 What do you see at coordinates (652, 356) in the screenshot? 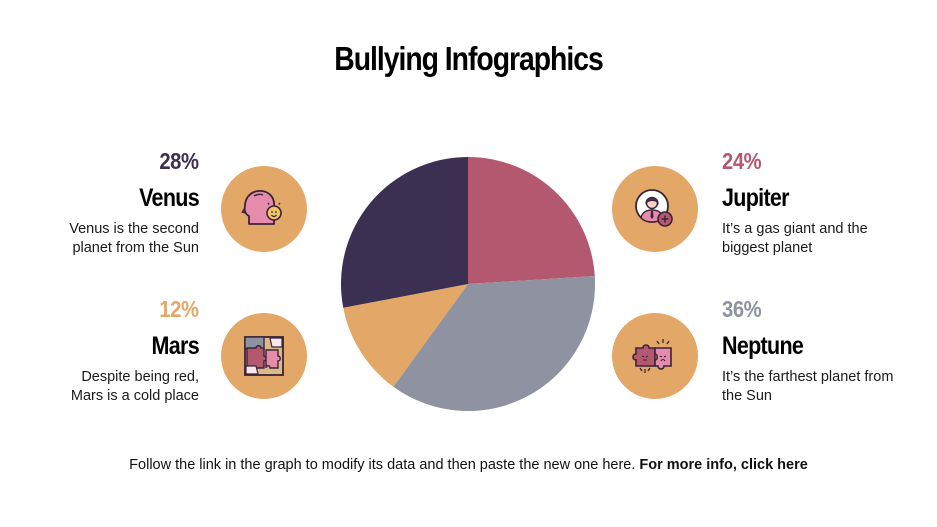
I see `puzzle-pieces-icon` at bounding box center [652, 356].